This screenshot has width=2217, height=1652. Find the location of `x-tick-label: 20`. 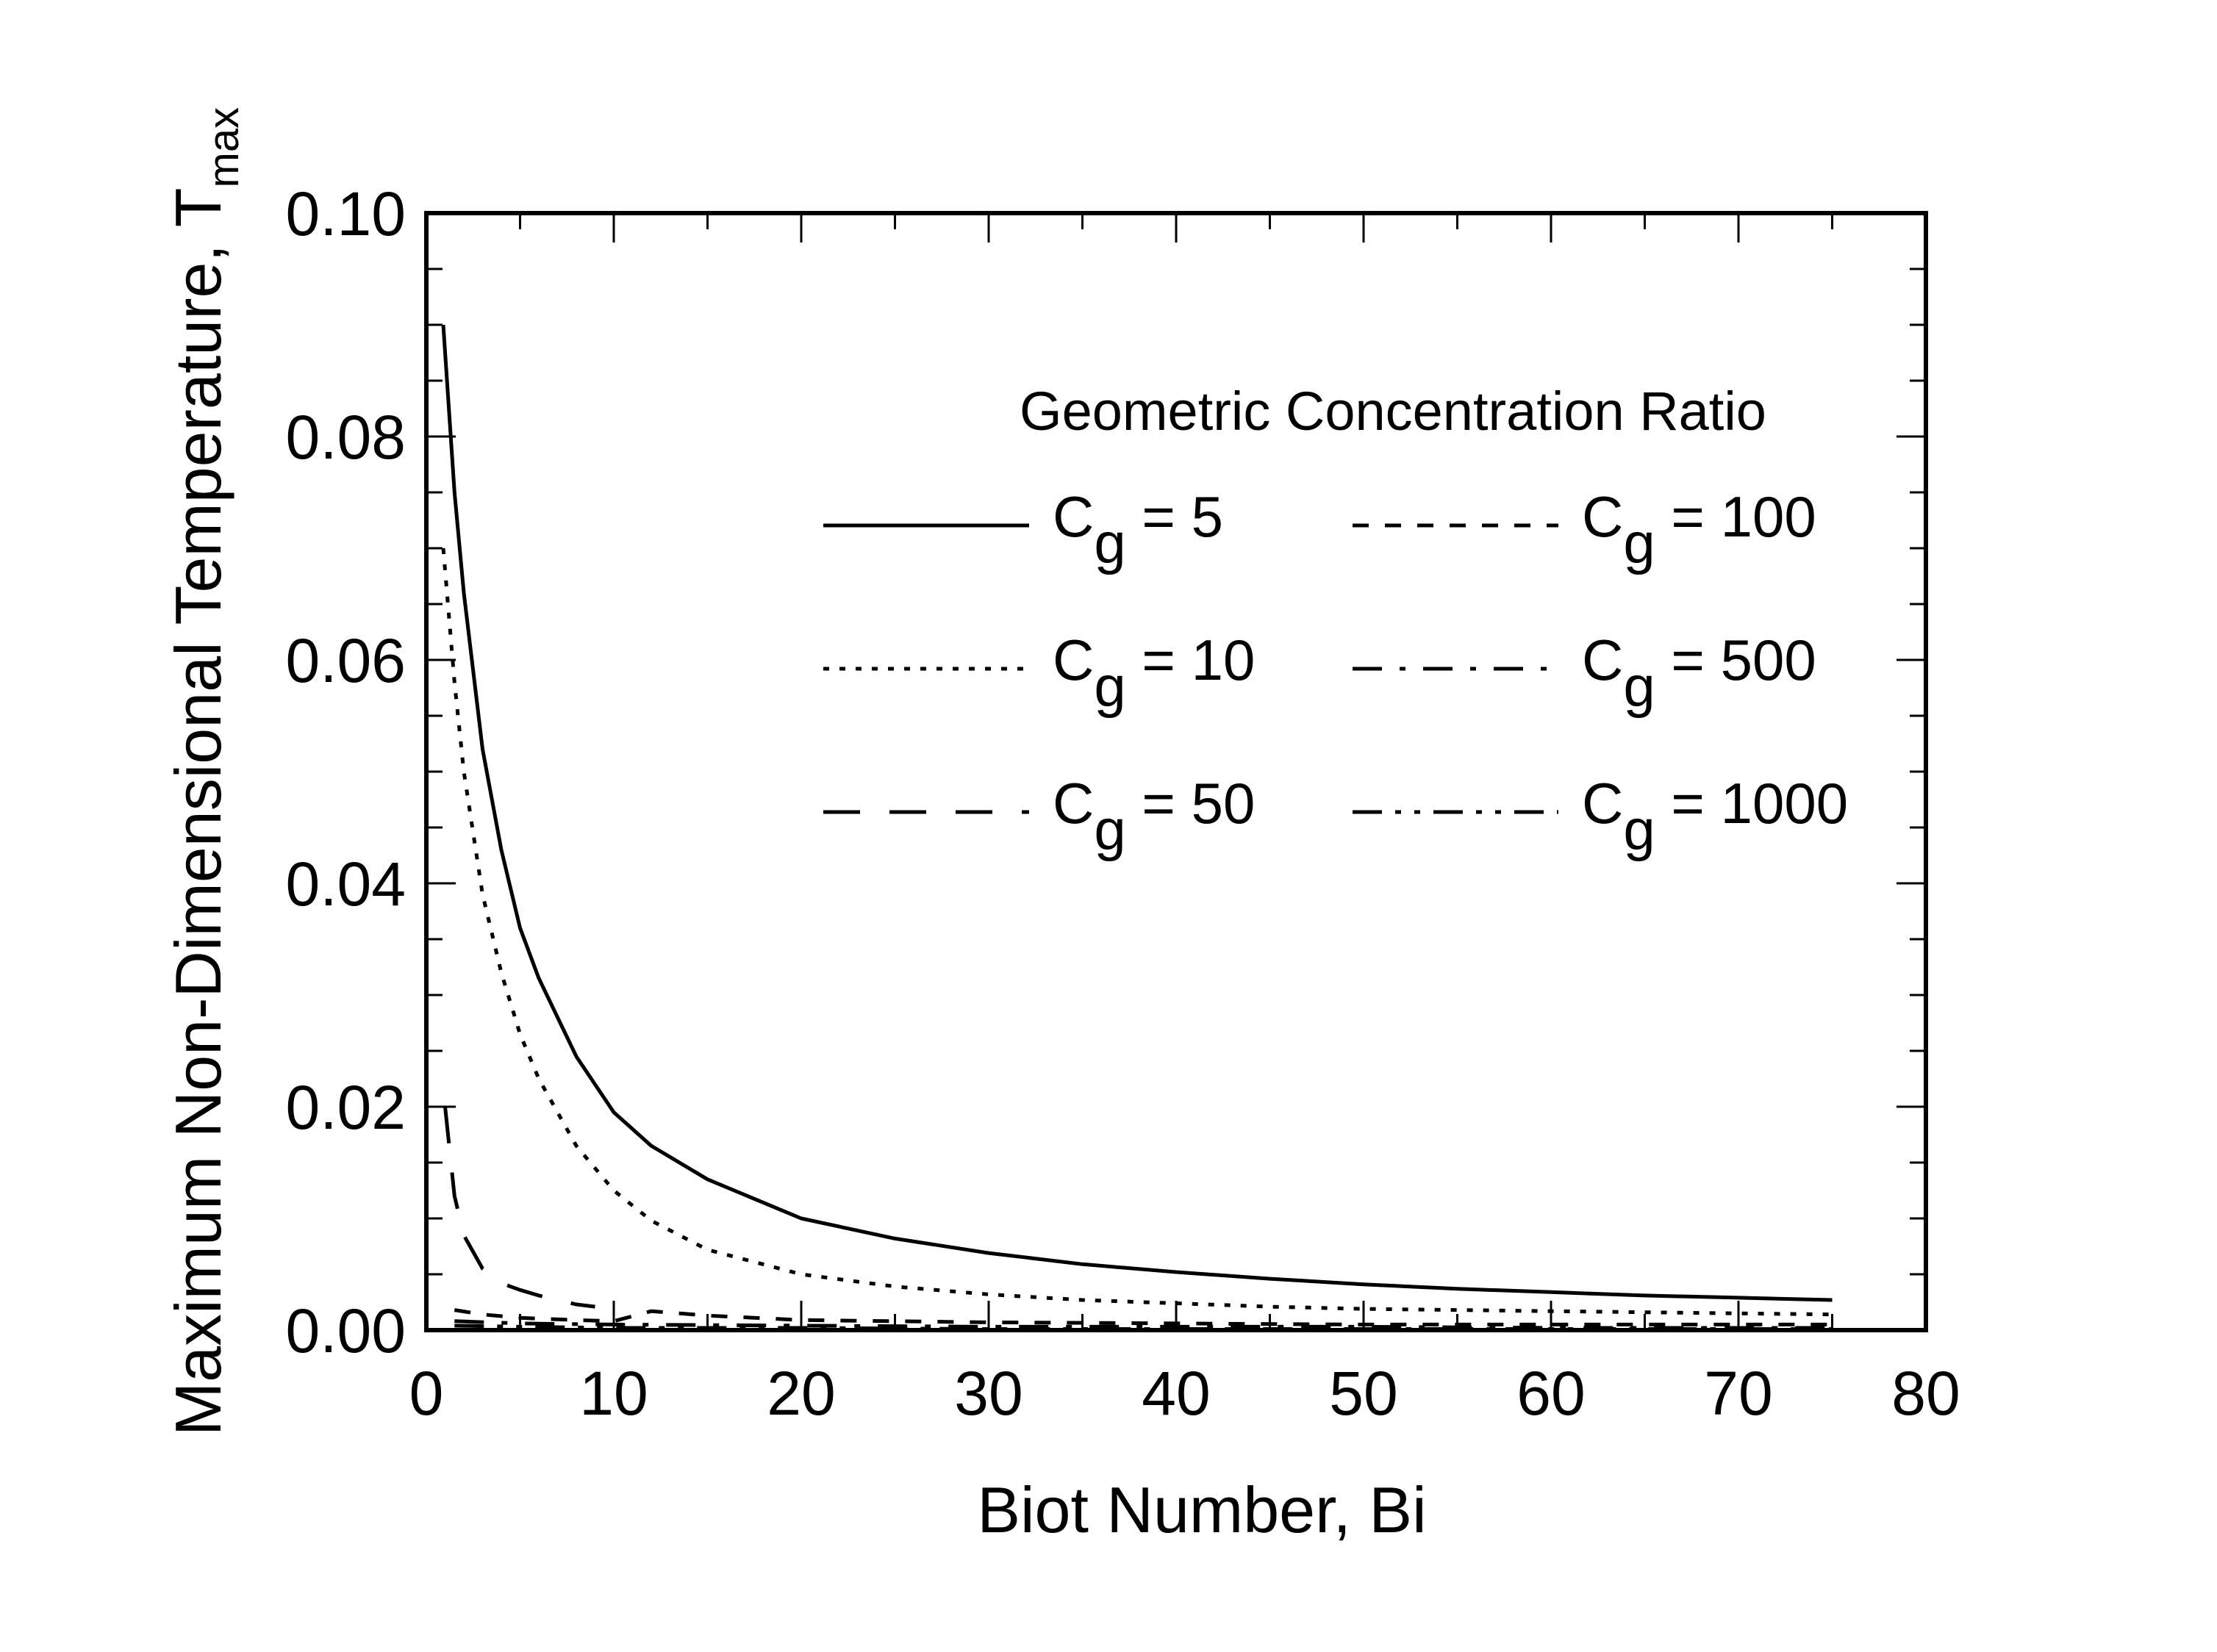

x-tick-label: 20 is located at coordinates (801, 1393).